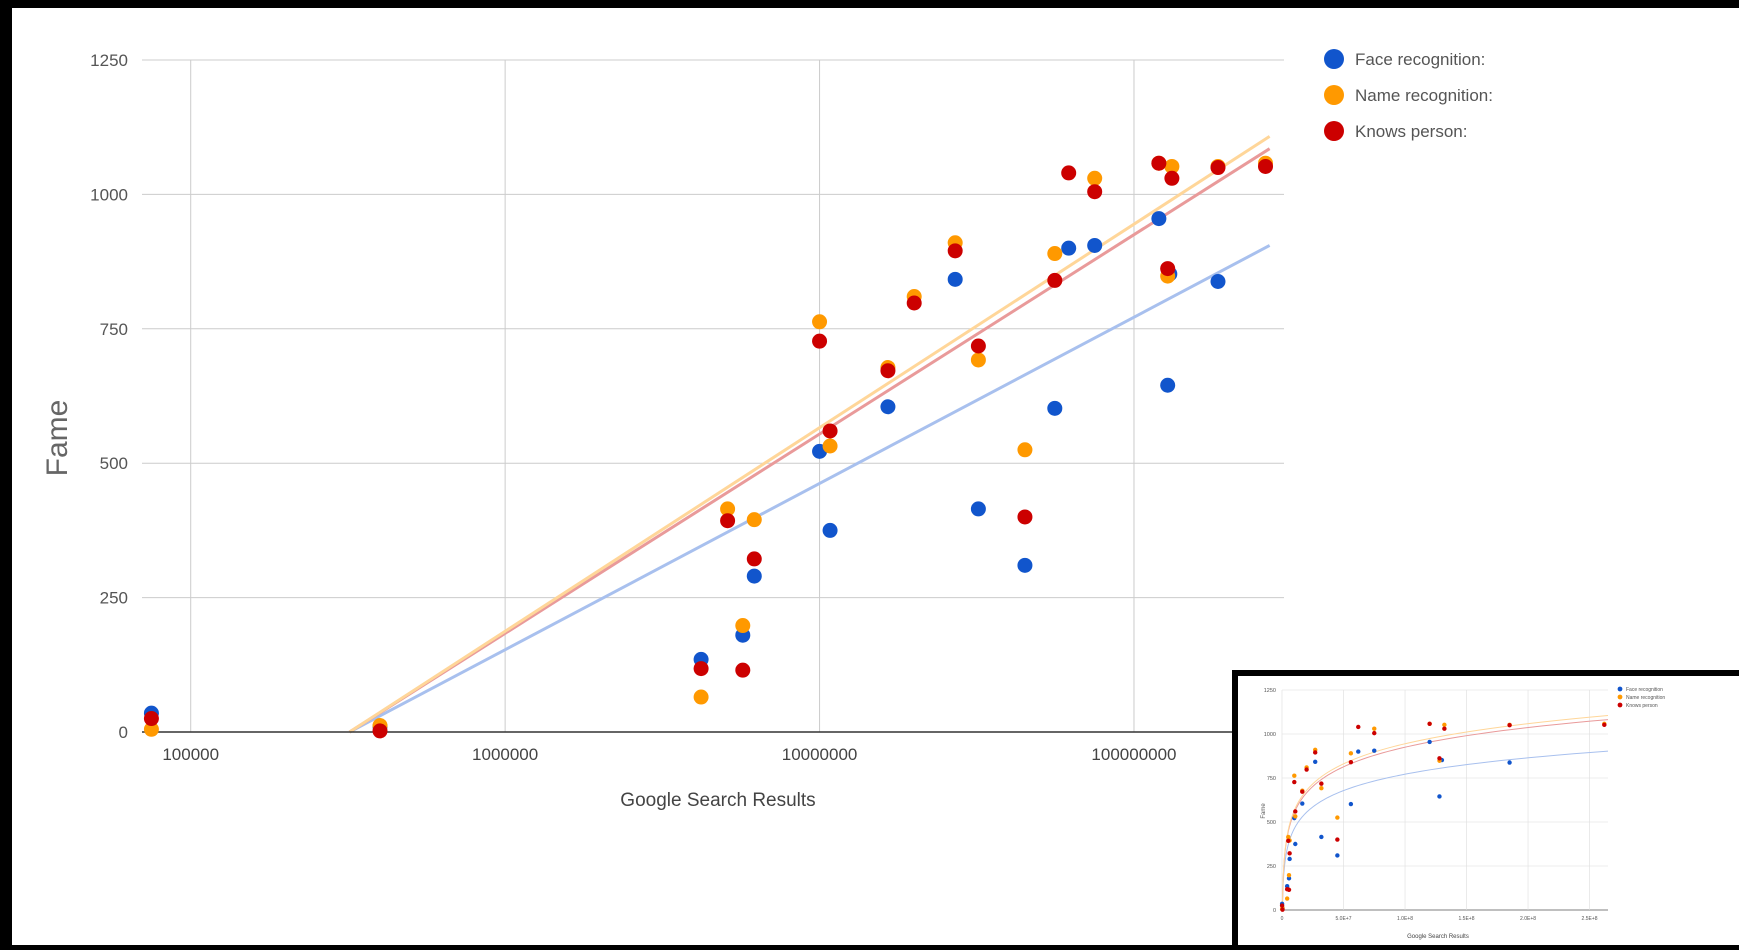 The image size is (1739, 950). What do you see at coordinates (1405, 919) in the screenshot?
I see `inset-x-tick-label: 1.0E+8` at bounding box center [1405, 919].